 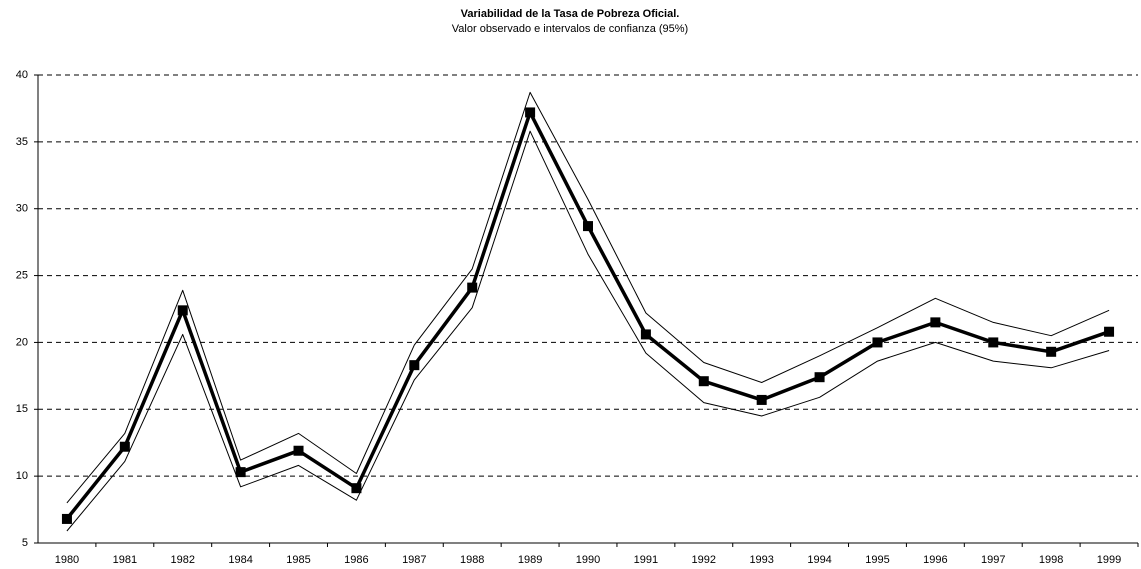 What do you see at coordinates (67, 560) in the screenshot?
I see `x-tick-label: 1980` at bounding box center [67, 560].